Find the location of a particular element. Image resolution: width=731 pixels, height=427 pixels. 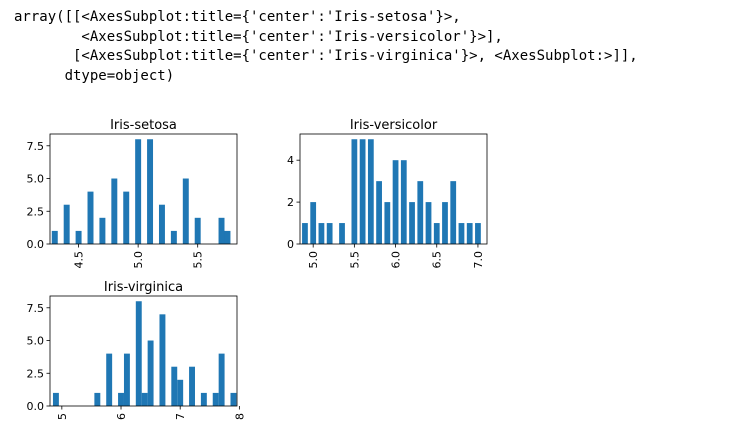

x-tick-label: 4.5 is located at coordinates (79, 260).